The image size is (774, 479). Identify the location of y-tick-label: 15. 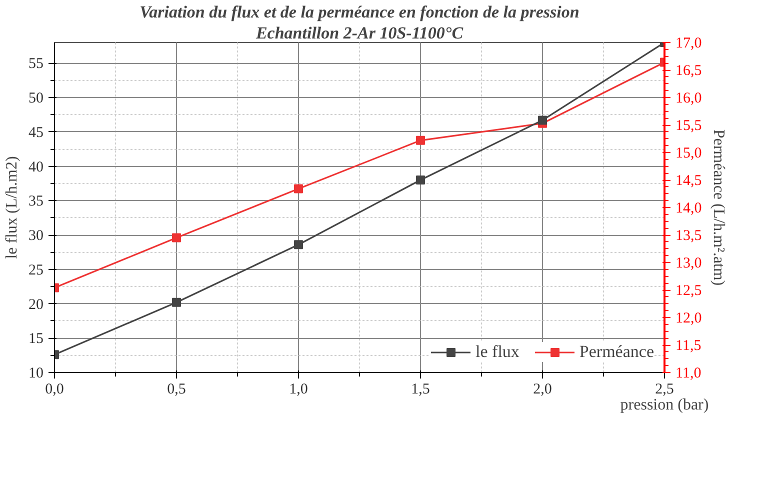
(36, 339).